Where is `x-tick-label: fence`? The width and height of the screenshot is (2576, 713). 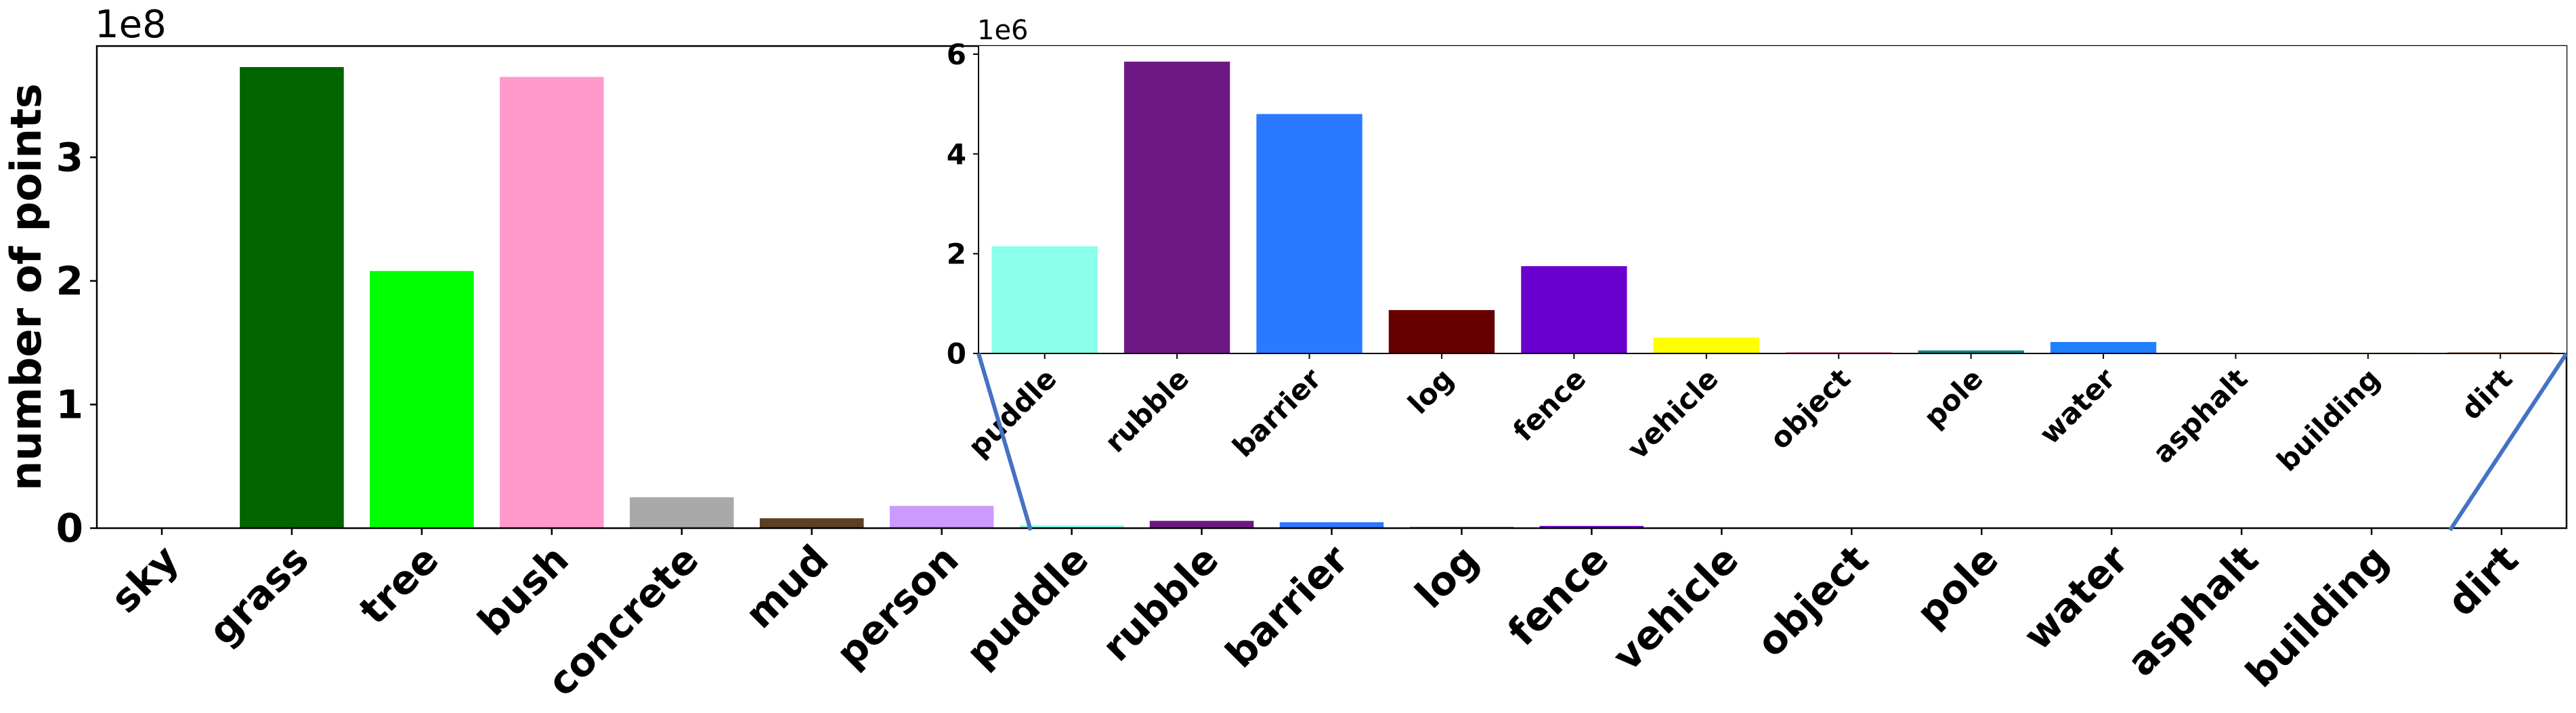
x-tick-label: fence is located at coordinates (1558, 595).